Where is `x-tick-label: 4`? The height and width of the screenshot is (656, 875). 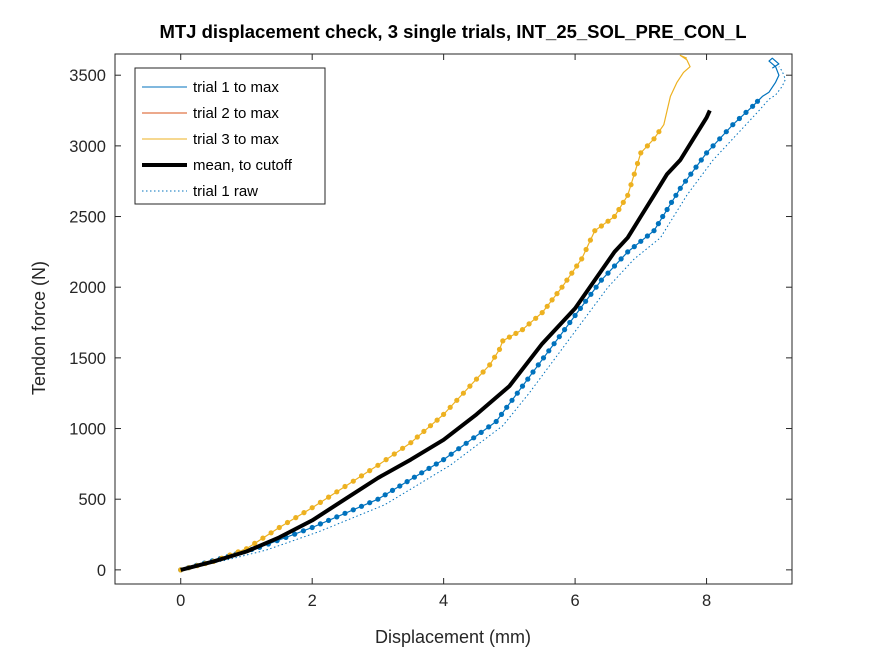
x-tick-label: 4 is located at coordinates (443, 601).